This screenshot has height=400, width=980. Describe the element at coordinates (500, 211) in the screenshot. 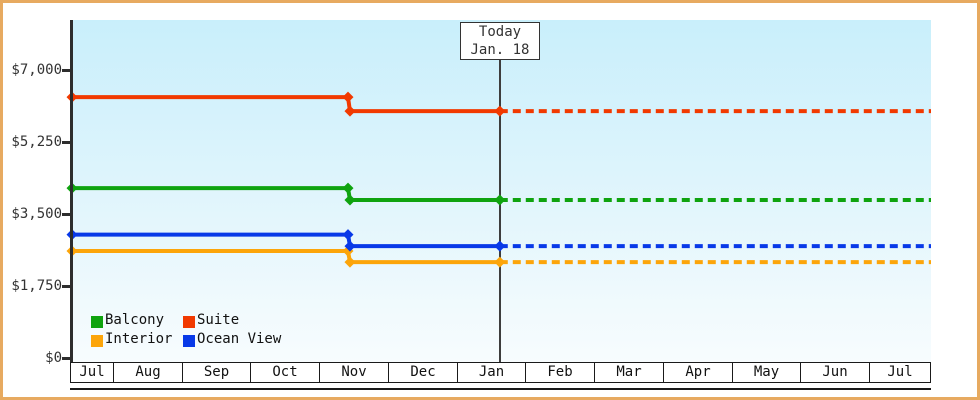

I see `today-vertical-line` at that location.